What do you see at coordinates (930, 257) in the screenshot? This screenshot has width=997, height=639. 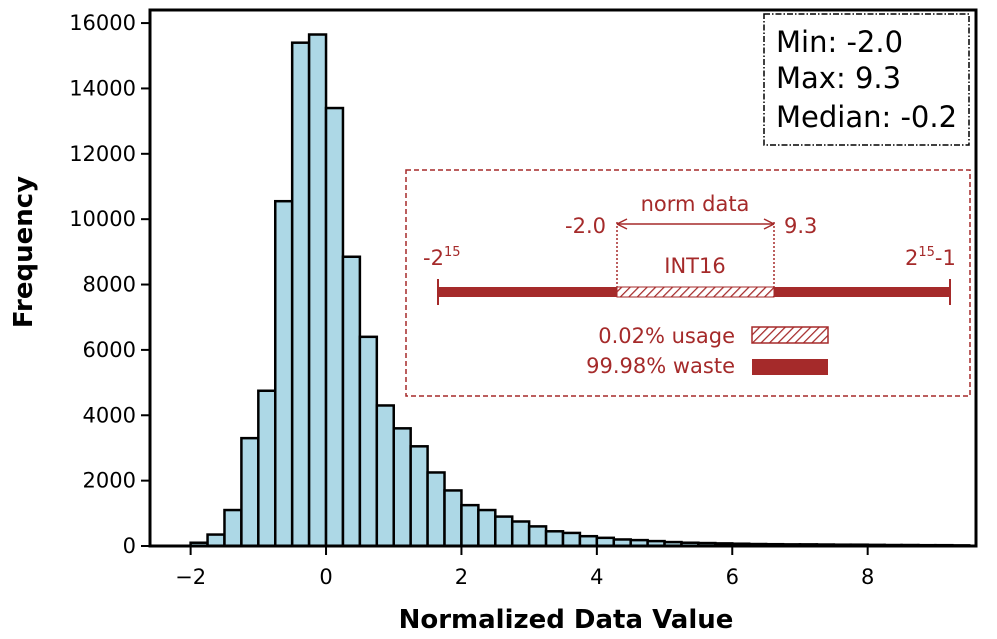 I see `int16-max-label: 215-1` at bounding box center [930, 257].